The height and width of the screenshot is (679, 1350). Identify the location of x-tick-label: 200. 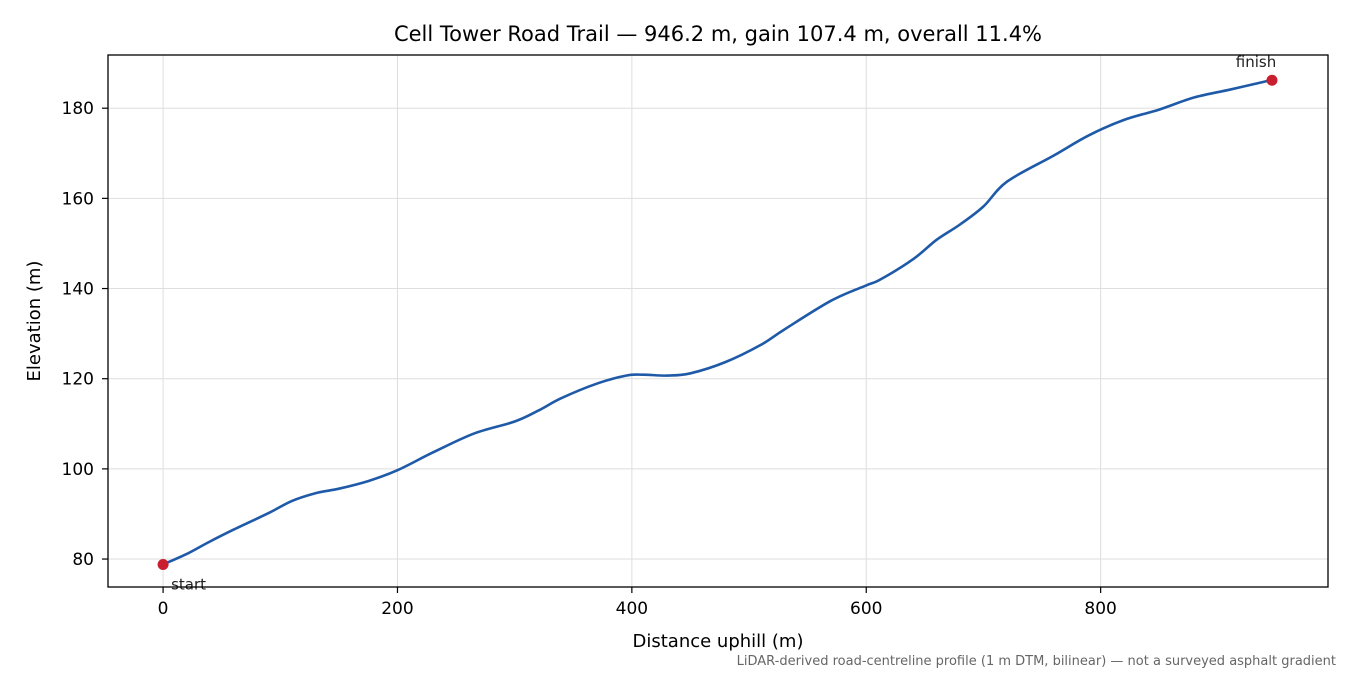
(397, 609).